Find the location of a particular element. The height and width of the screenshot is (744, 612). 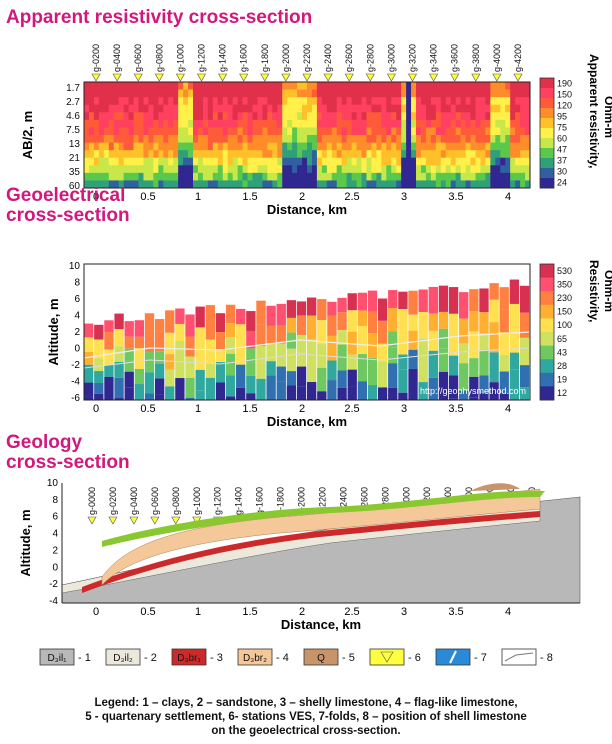

panel2-title-line1: Geoelectrical is located at coordinates (66, 195).